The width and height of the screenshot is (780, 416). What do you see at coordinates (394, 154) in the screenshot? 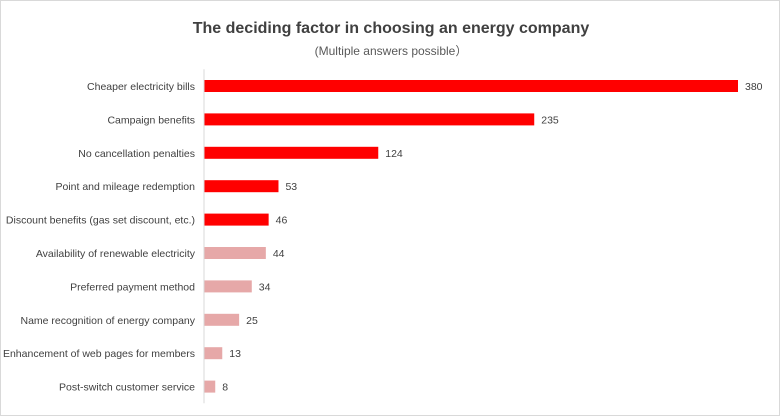
I see `data-label: 124` at bounding box center [394, 154].